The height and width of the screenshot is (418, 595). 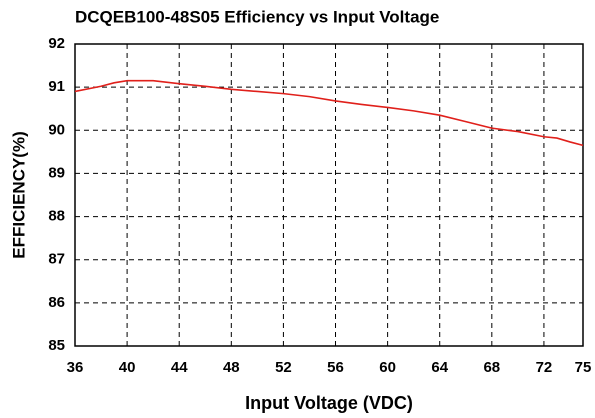 What do you see at coordinates (491, 367) in the screenshot?
I see `x-tick-label: 68` at bounding box center [491, 367].